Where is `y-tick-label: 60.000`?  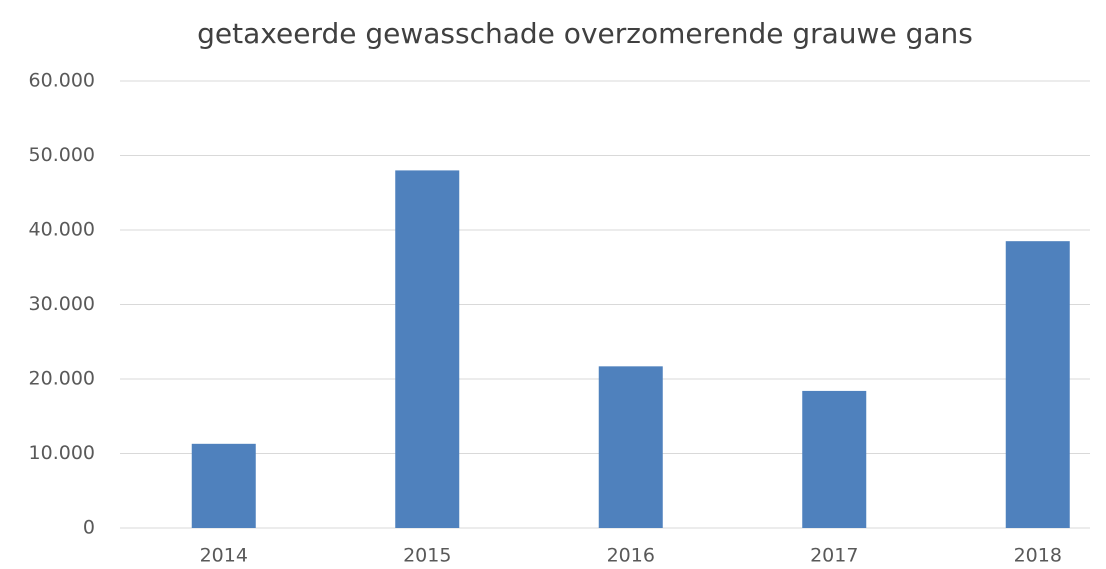
y-tick-label: 60.000 is located at coordinates (62, 81).